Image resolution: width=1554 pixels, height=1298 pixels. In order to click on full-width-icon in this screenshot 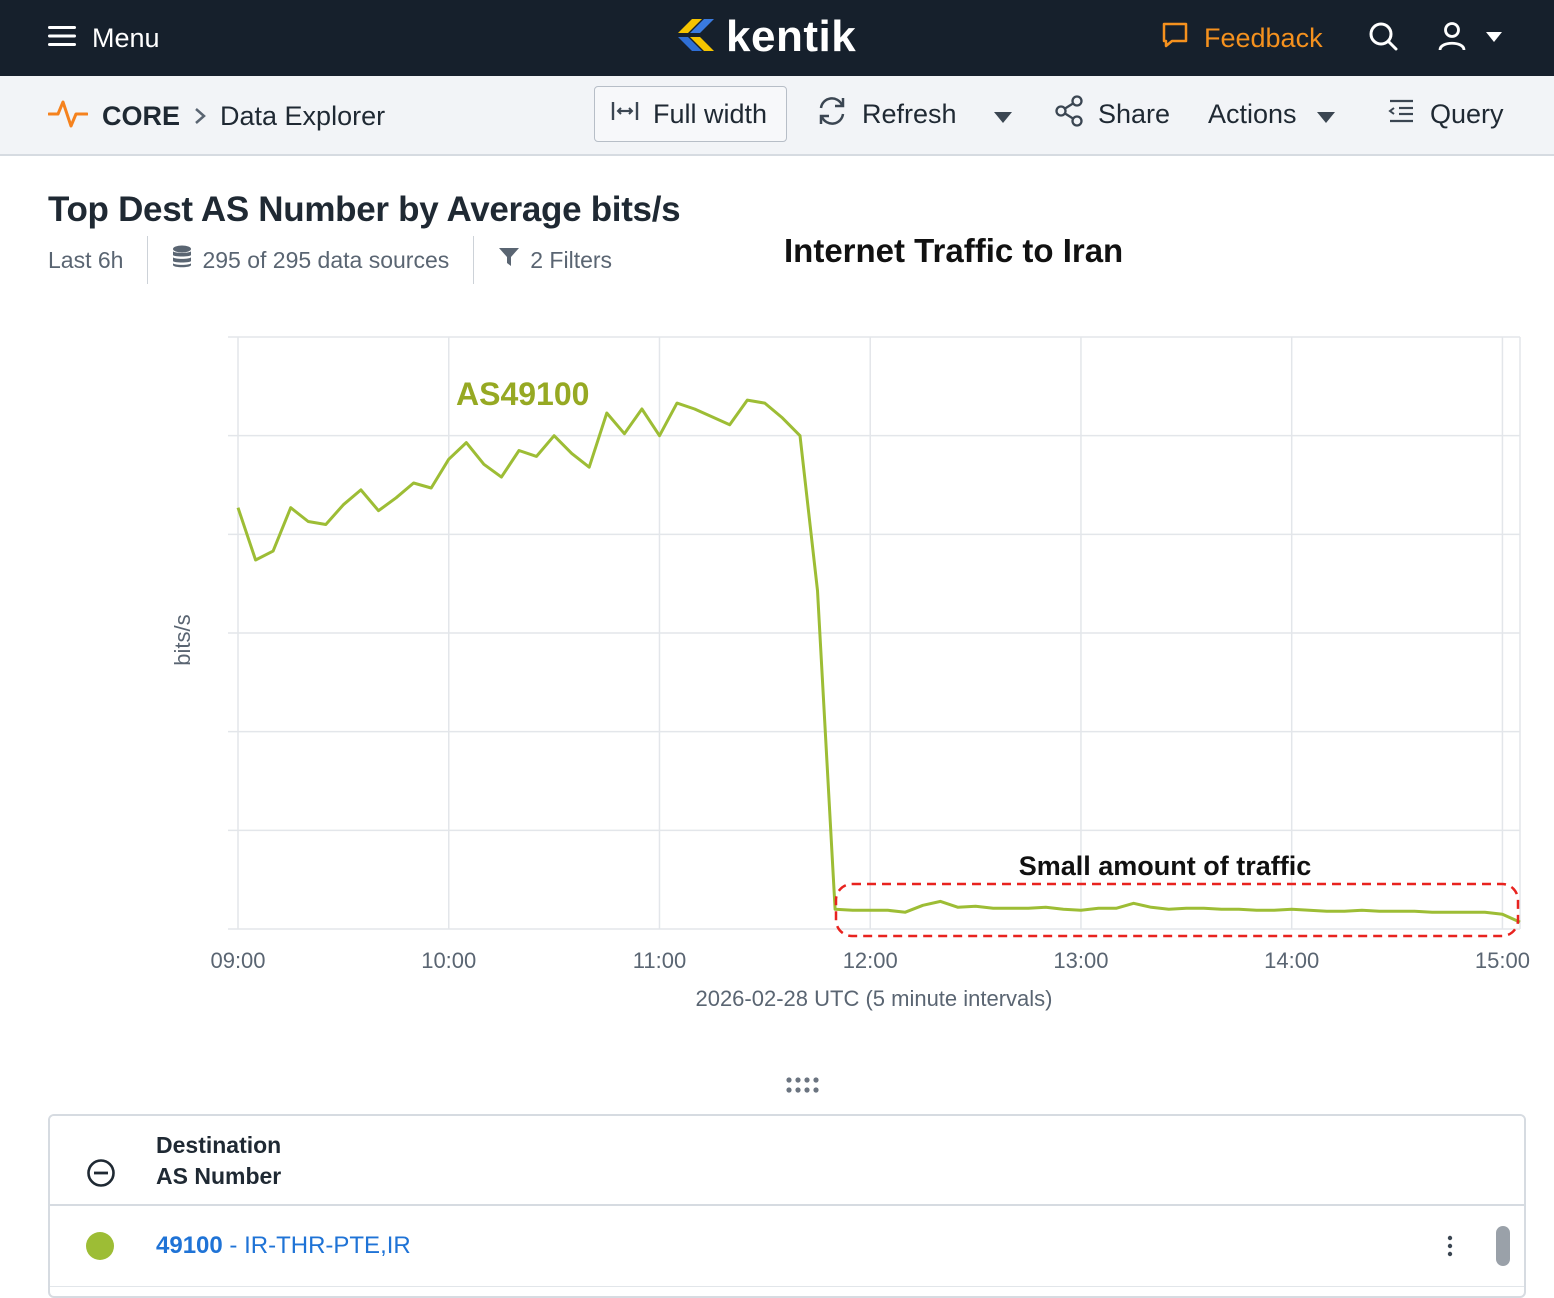, I will do `click(625, 114)`.